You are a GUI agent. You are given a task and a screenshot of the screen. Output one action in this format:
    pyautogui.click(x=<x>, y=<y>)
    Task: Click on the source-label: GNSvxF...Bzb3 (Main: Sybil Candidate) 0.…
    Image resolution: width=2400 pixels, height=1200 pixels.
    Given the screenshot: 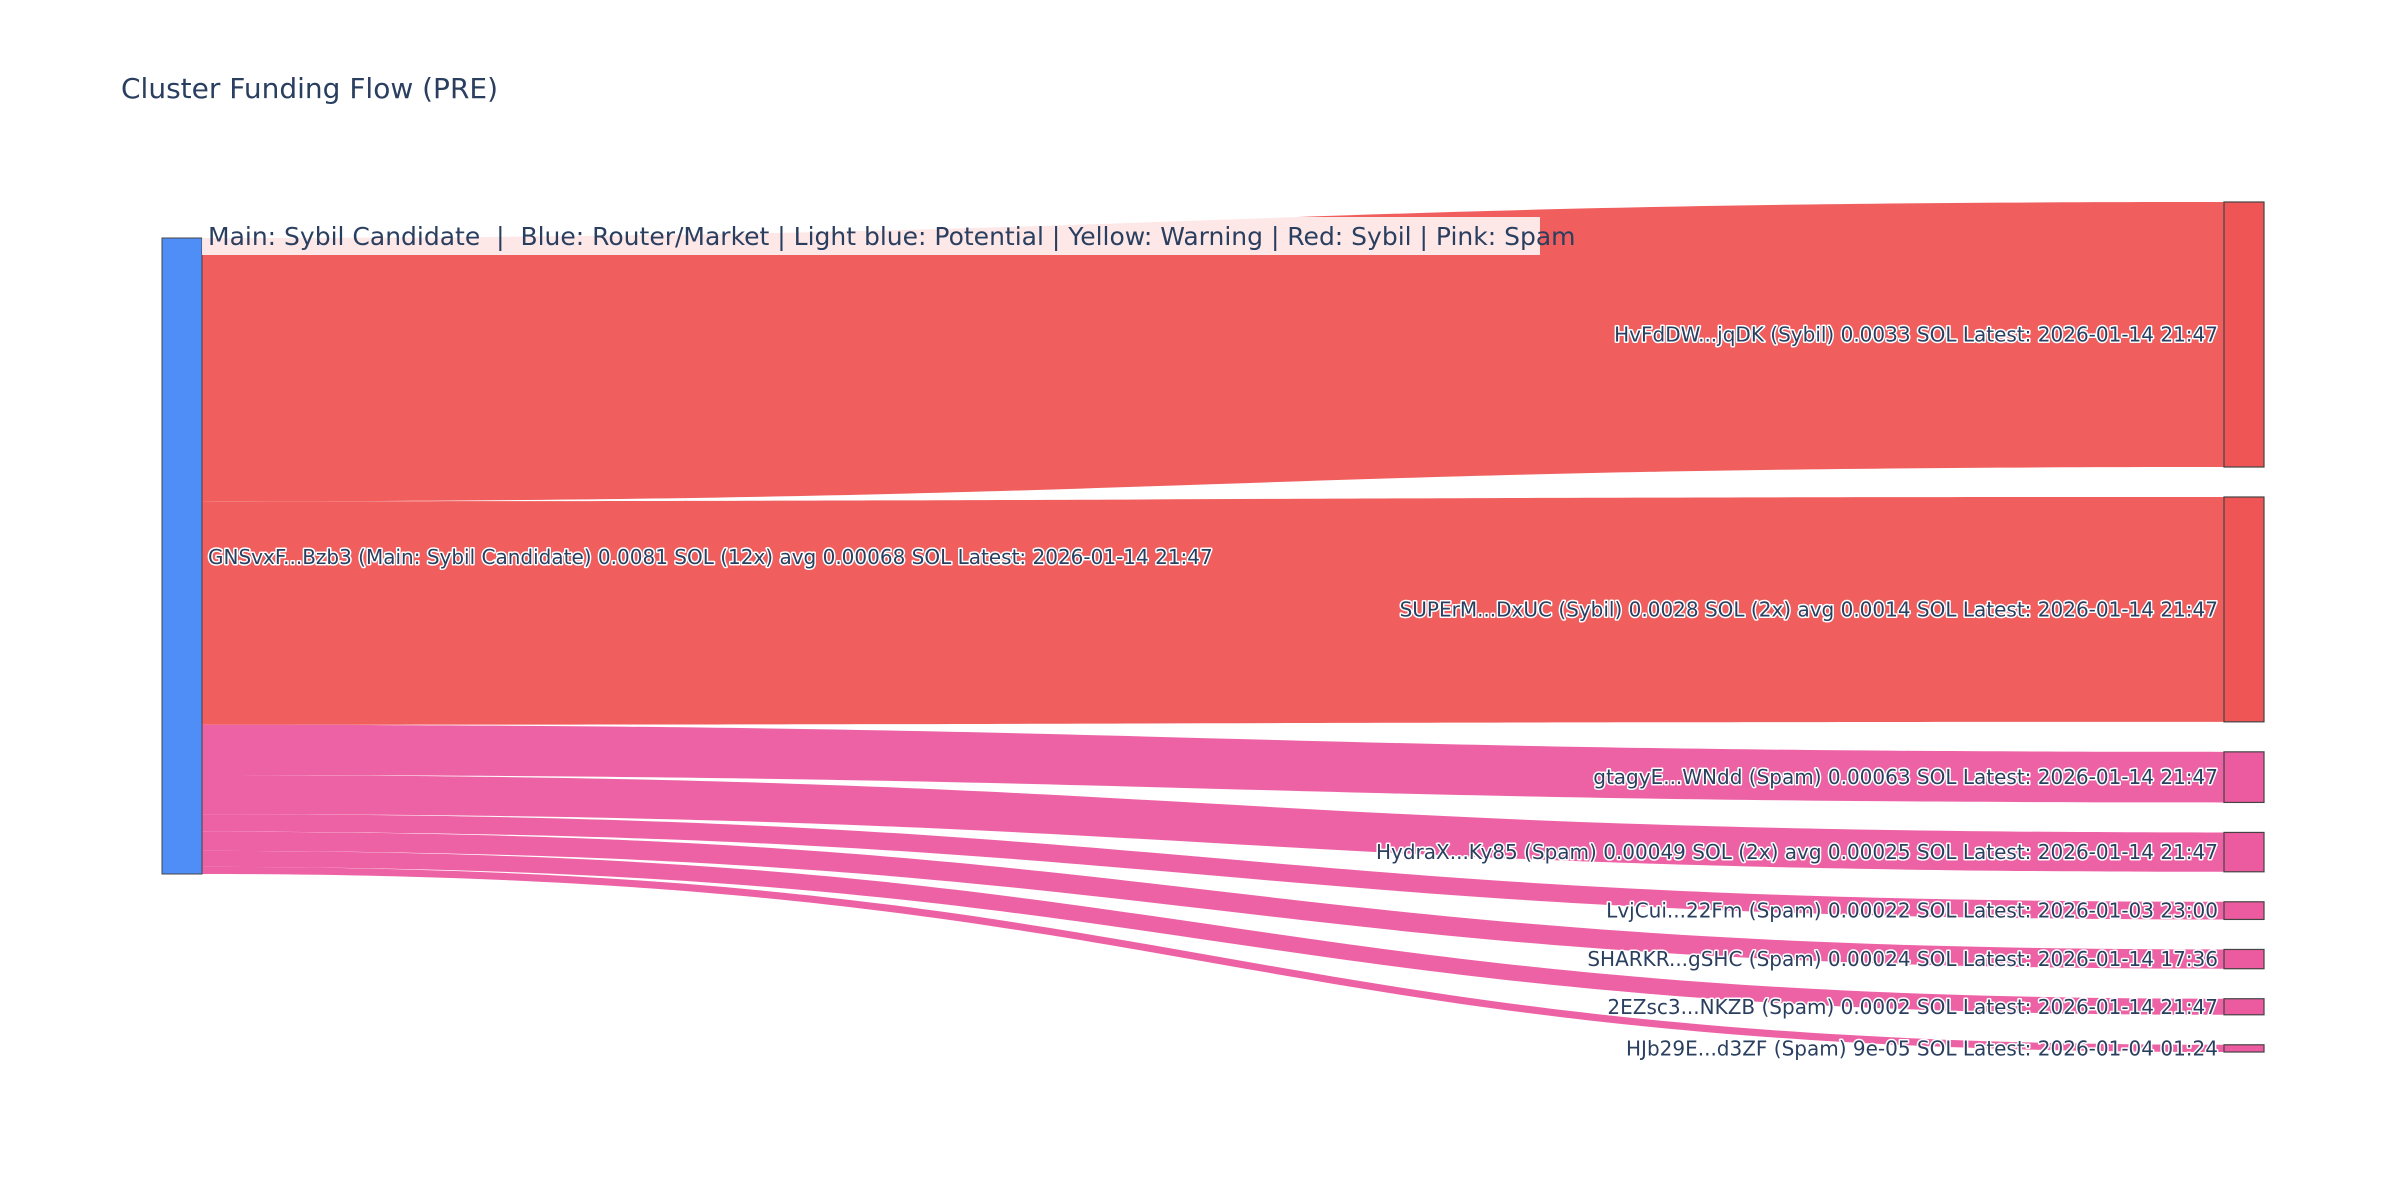 What is the action you would take?
    pyautogui.click(x=710, y=557)
    